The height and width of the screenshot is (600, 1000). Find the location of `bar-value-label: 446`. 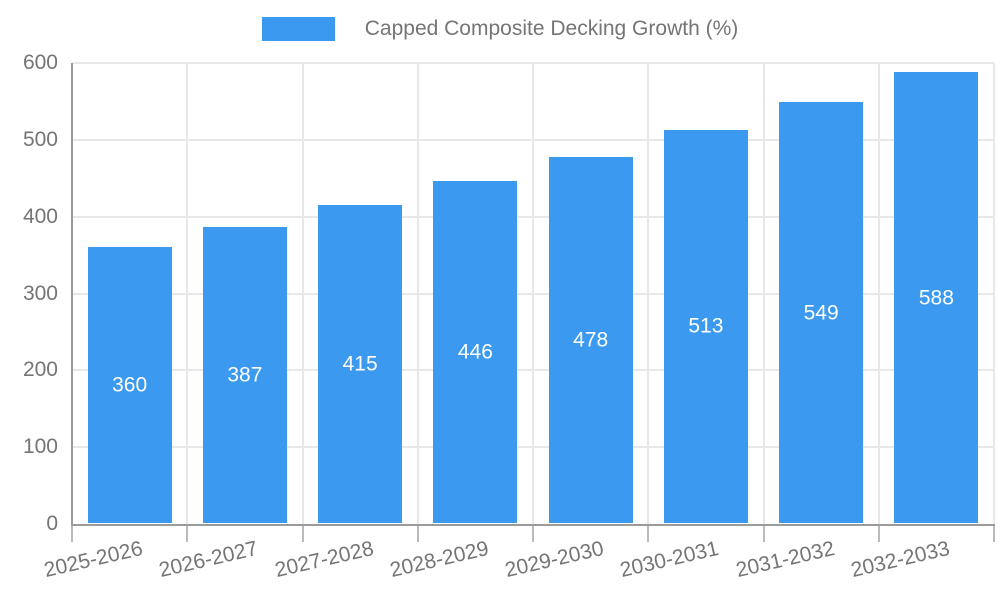

bar-value-label: 446 is located at coordinates (475, 352).